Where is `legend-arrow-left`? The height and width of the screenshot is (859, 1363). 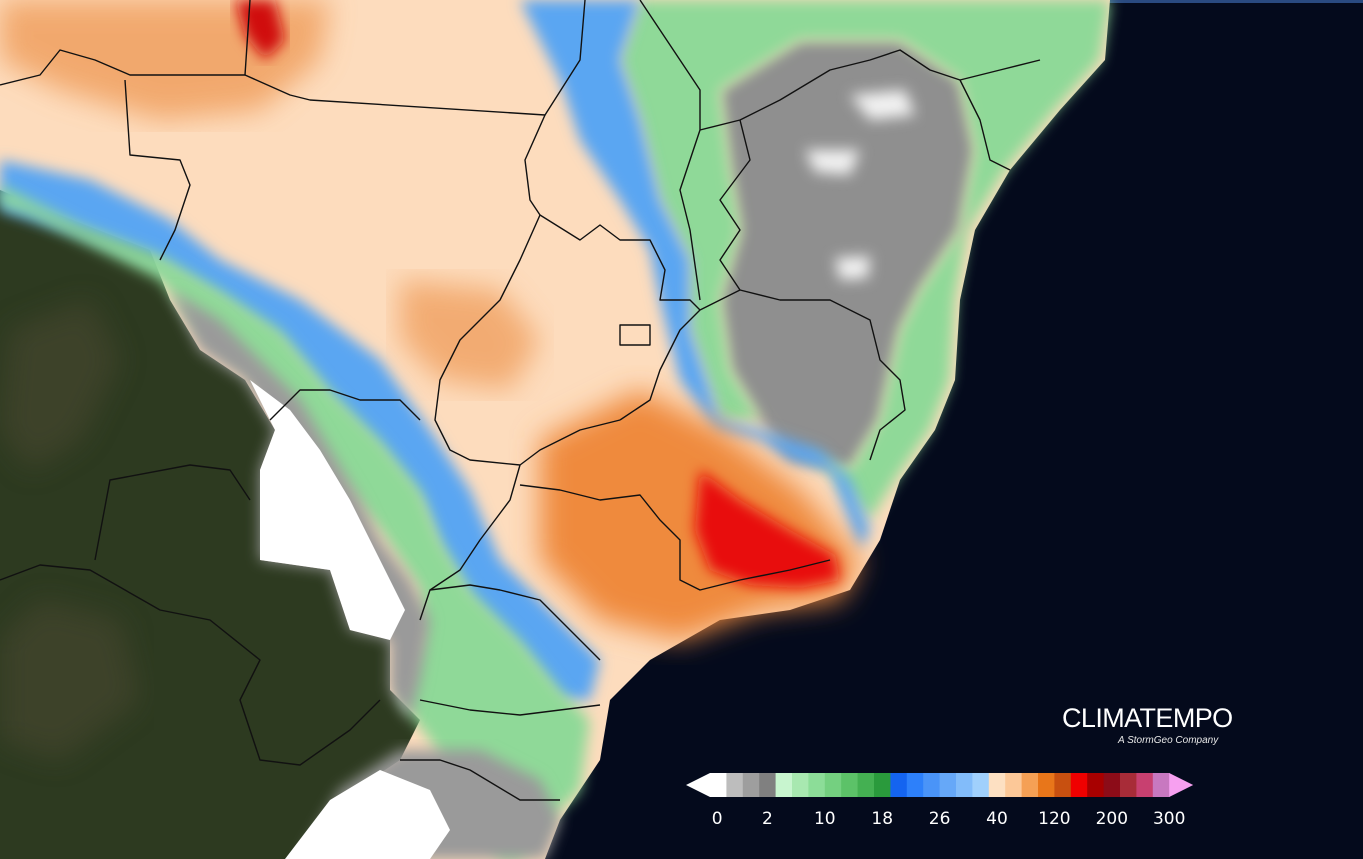
legend-arrow-left is located at coordinates (698, 785).